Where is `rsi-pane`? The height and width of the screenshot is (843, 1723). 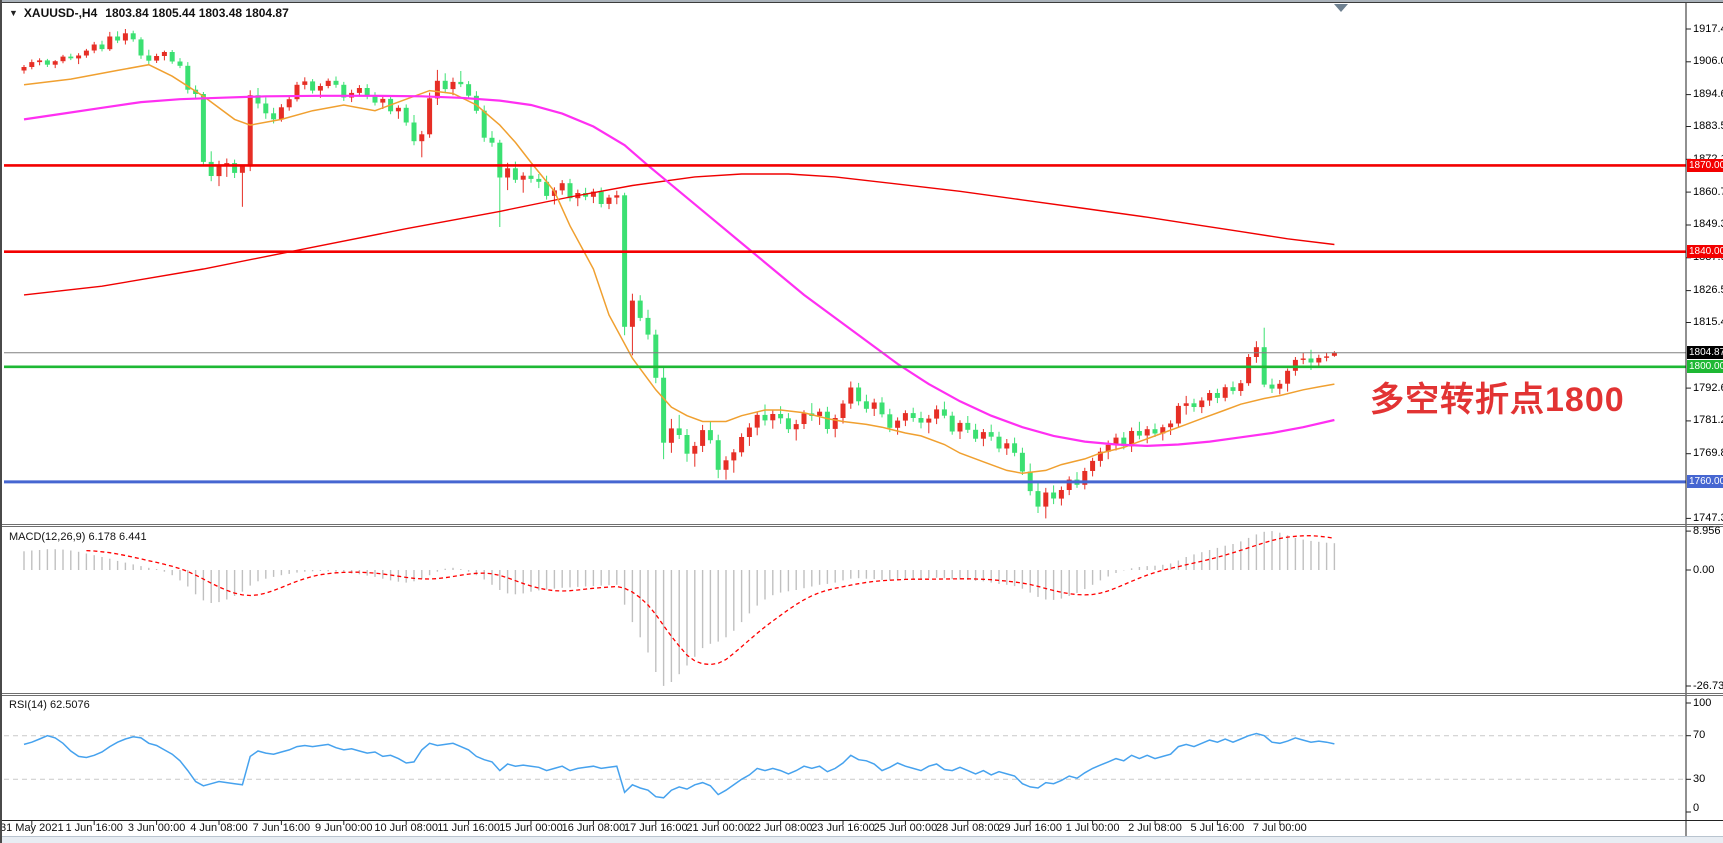 rsi-pane is located at coordinates (844, 757).